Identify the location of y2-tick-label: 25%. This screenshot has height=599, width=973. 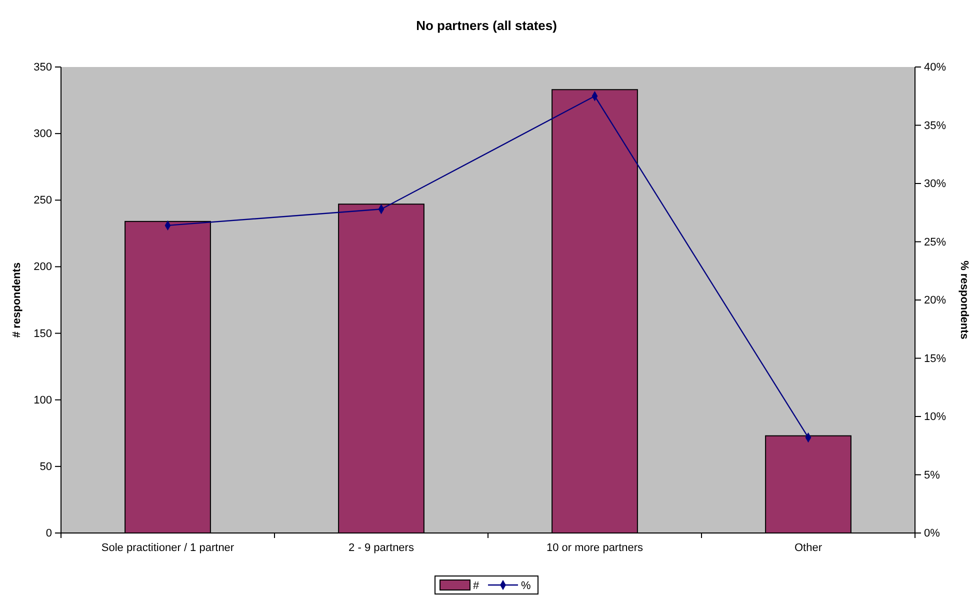
(935, 242).